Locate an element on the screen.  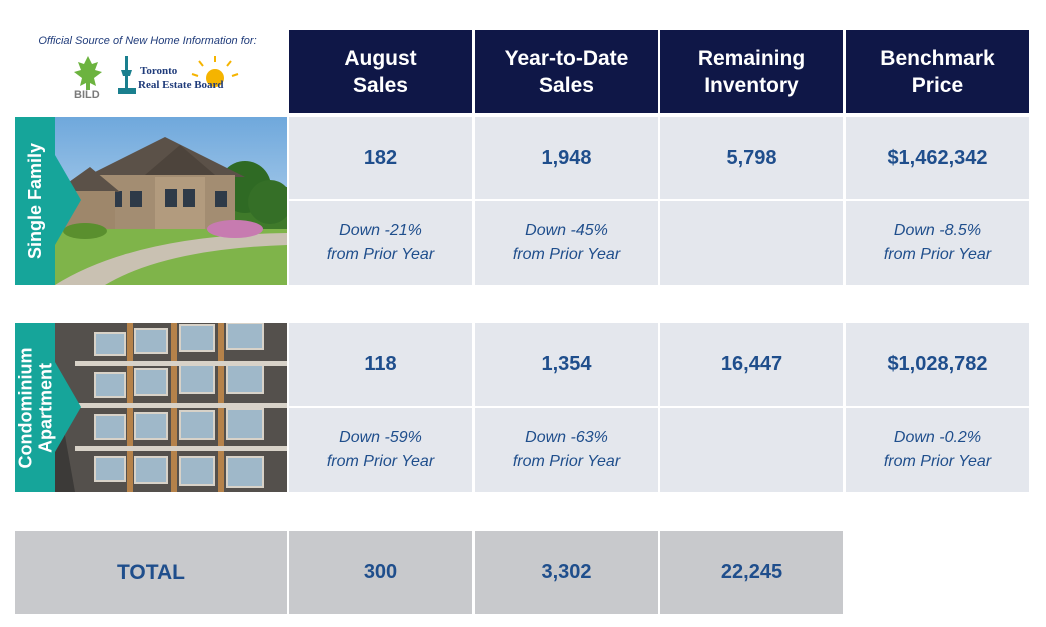
row-label-line: Condominium is located at coordinates (25, 407).